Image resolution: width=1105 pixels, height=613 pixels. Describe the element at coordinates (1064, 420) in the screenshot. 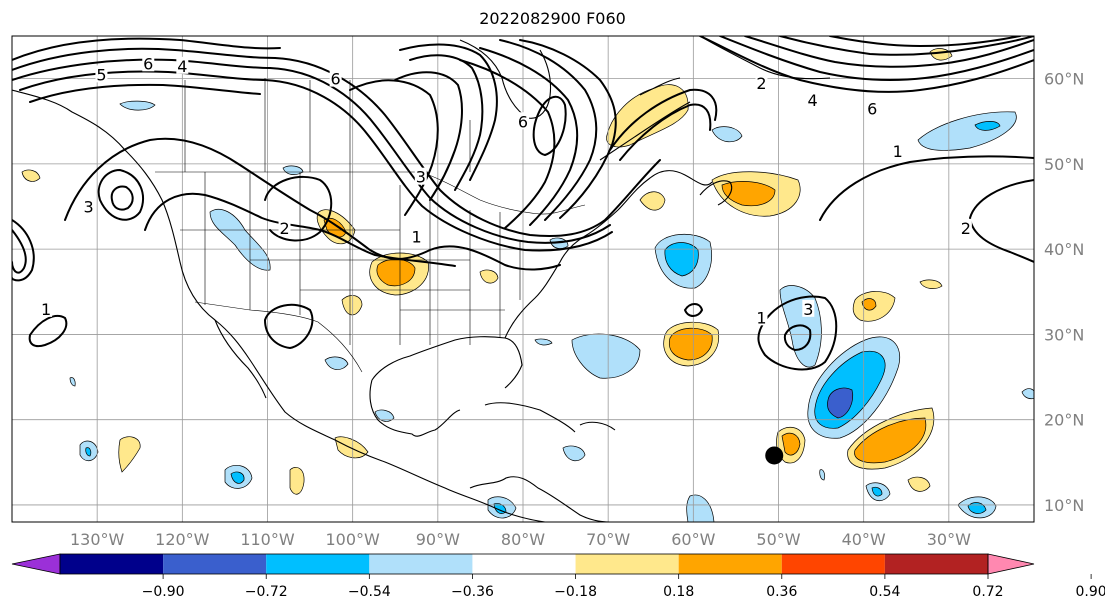

I see `lat-tick-label: 20°N` at that location.